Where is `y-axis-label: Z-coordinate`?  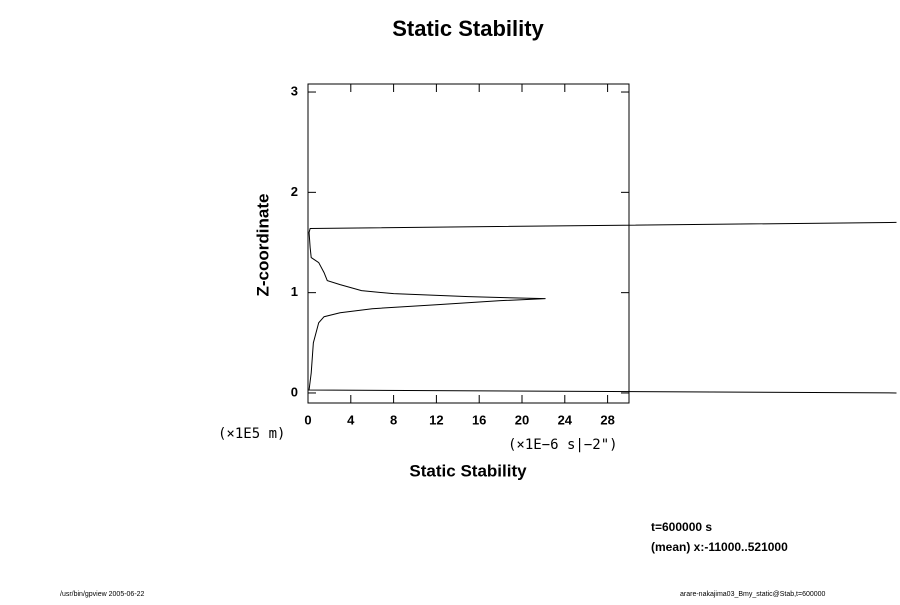
y-axis-label: Z-coordinate is located at coordinates (262, 245).